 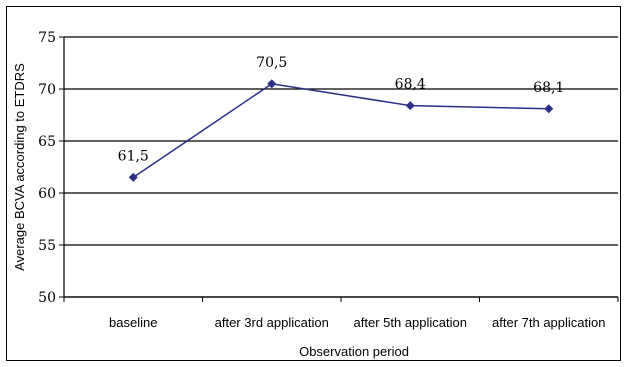 What do you see at coordinates (548, 88) in the screenshot?
I see `data-label: 68,1` at bounding box center [548, 88].